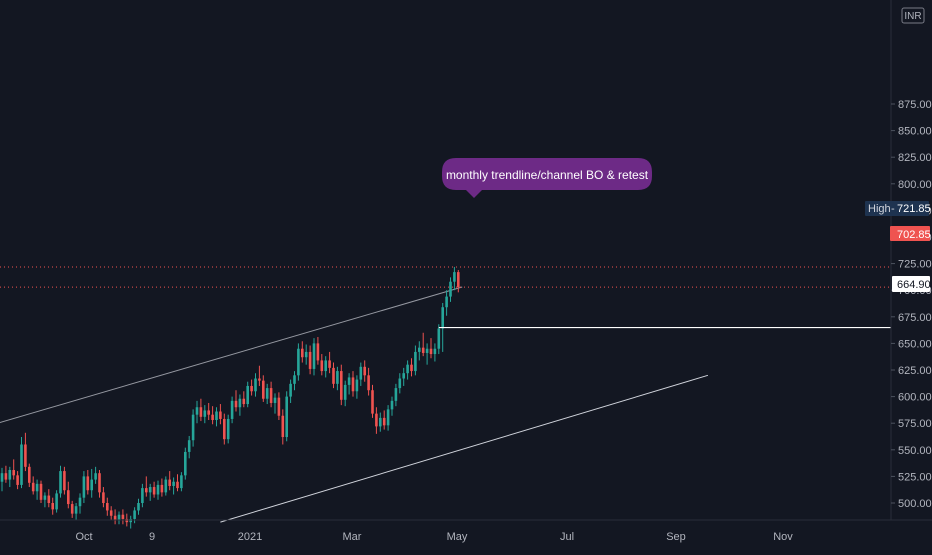 This screenshot has width=932, height=555. Describe the element at coordinates (434, 537) in the screenshot. I see `time-axis: Oct 9 2021 Mar May Jul Sep Nov` at that location.